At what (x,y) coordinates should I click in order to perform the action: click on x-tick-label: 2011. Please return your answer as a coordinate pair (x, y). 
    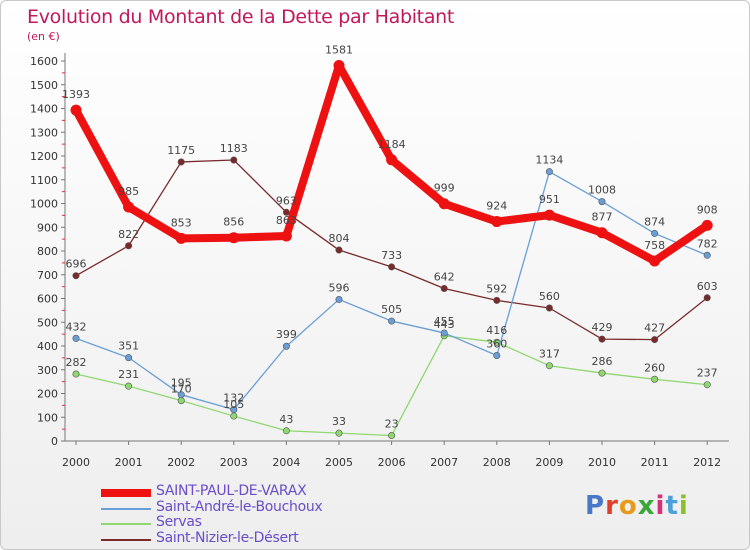
    Looking at the image, I should click on (655, 462).